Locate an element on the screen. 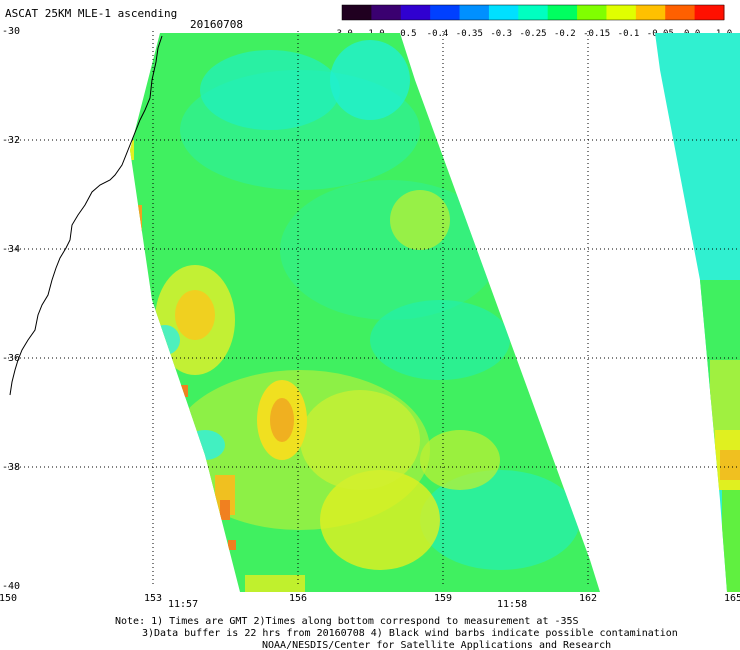 The image size is (740, 650). lat-label: -30 is located at coordinates (11, 31).